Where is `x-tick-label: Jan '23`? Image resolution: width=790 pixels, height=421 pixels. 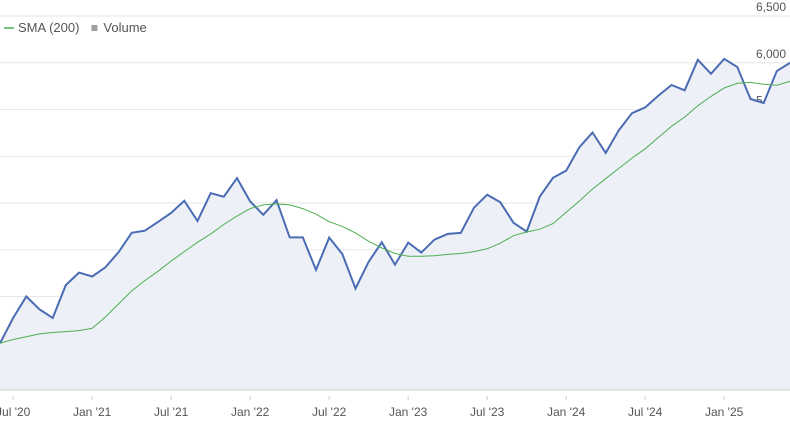 x-tick-label: Jan '23 is located at coordinates (408, 412).